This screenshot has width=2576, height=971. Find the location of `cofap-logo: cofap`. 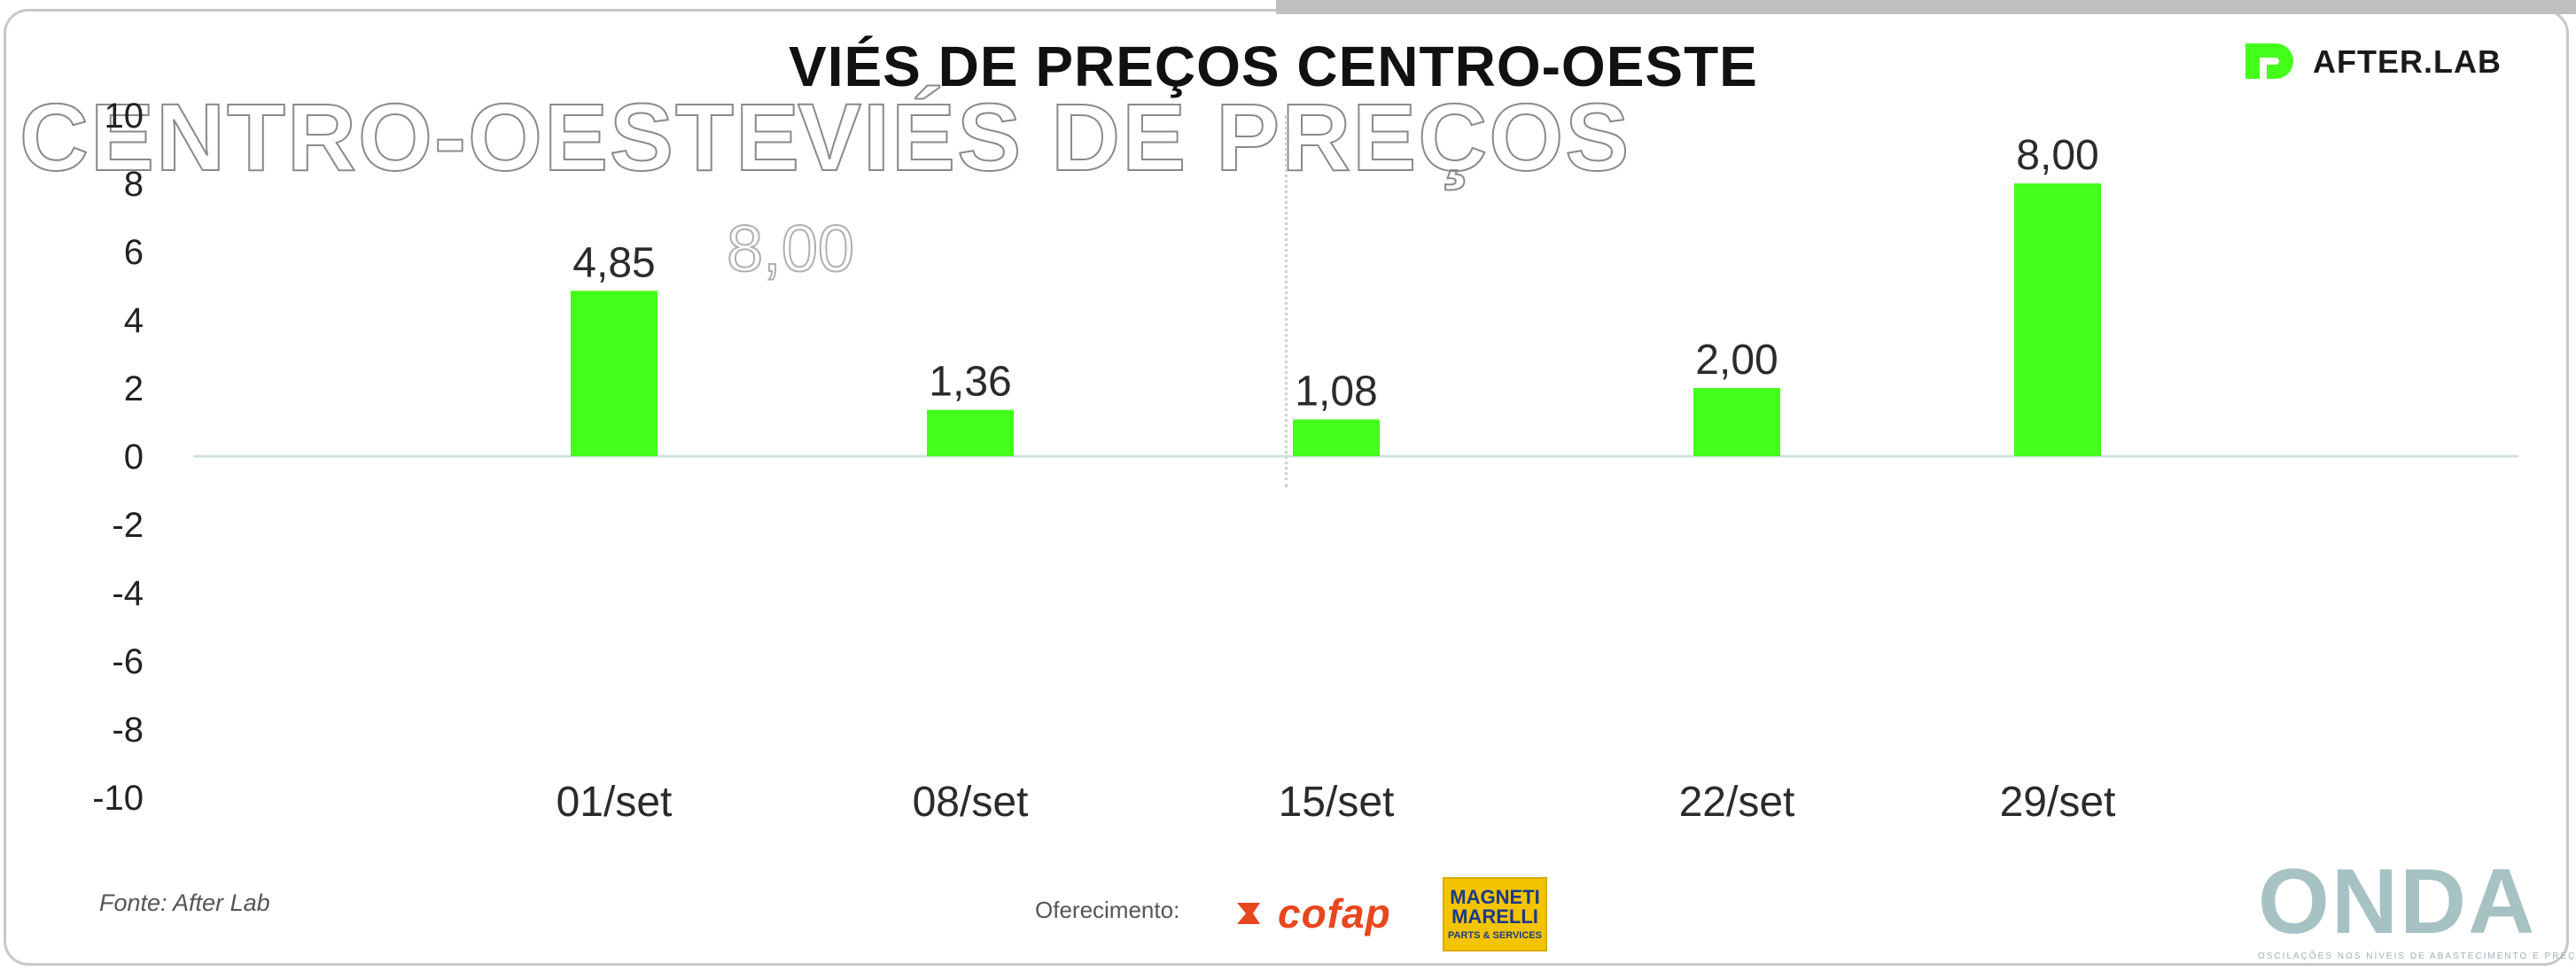

cofap-logo: cofap is located at coordinates (1312, 913).